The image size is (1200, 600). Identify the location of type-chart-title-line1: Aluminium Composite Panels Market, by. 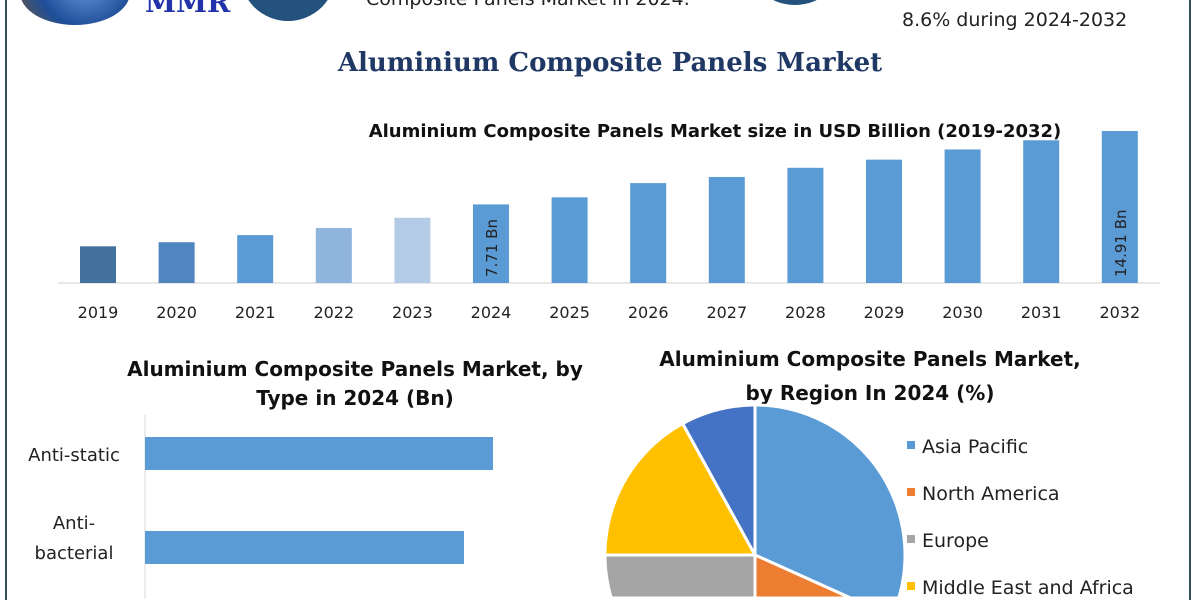
(355, 369).